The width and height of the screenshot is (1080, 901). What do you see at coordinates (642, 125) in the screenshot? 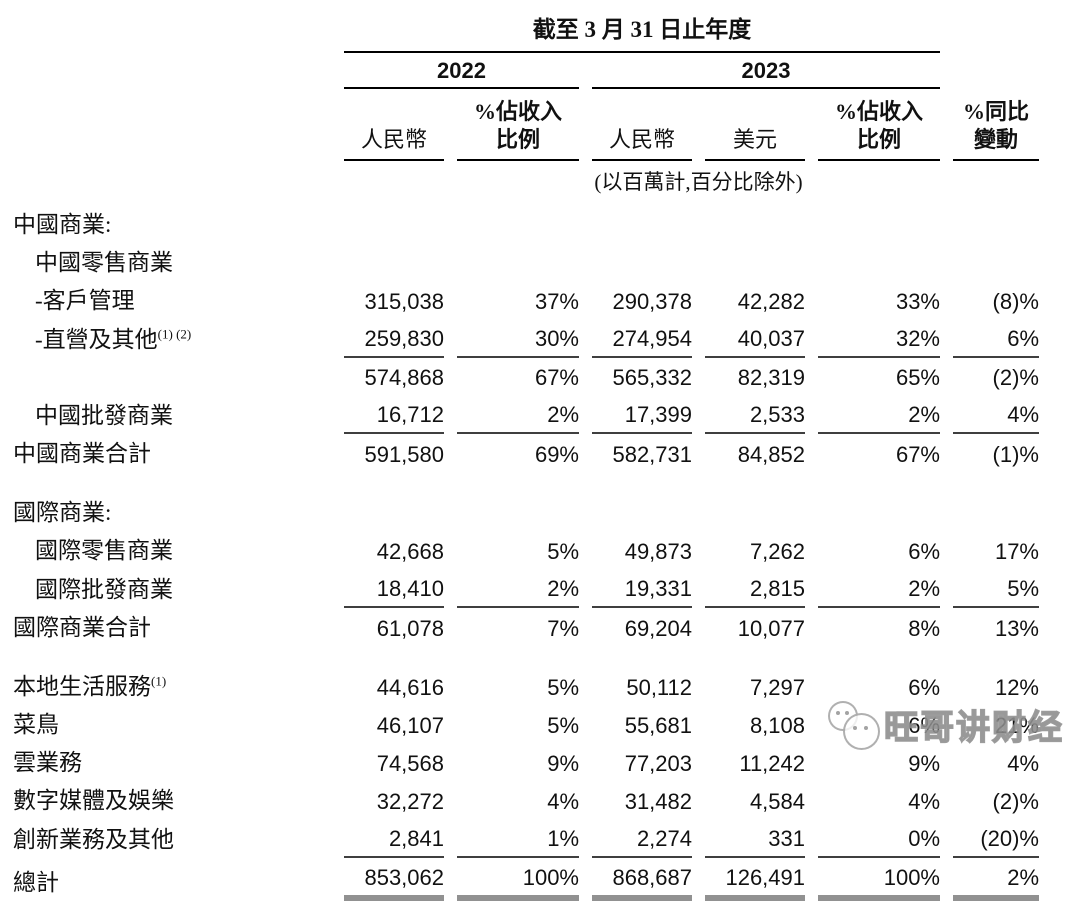
I see `col-header-rmb-2023: 人民幣` at bounding box center [642, 125].